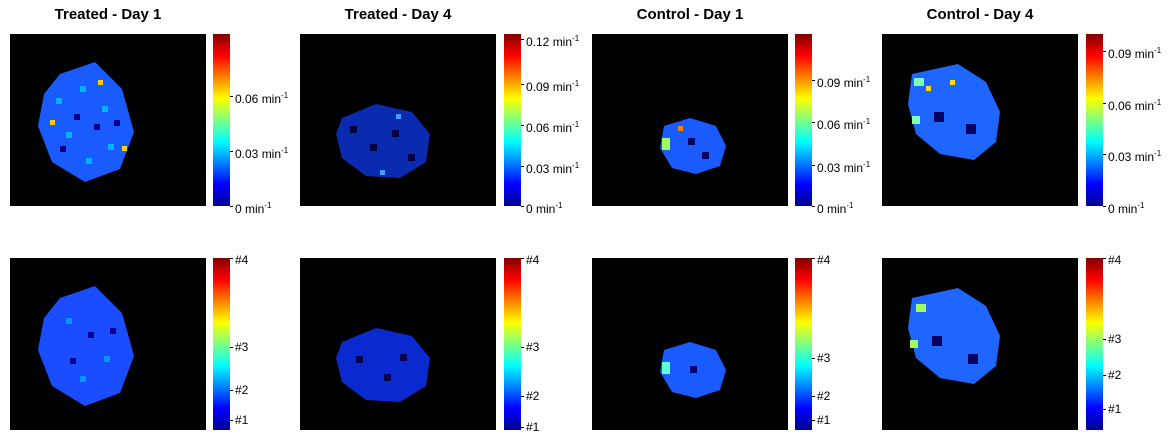 The height and width of the screenshot is (434, 1171). Describe the element at coordinates (108, 14) in the screenshot. I see `panel-title-treated-day1: Treated - Day 1` at that location.